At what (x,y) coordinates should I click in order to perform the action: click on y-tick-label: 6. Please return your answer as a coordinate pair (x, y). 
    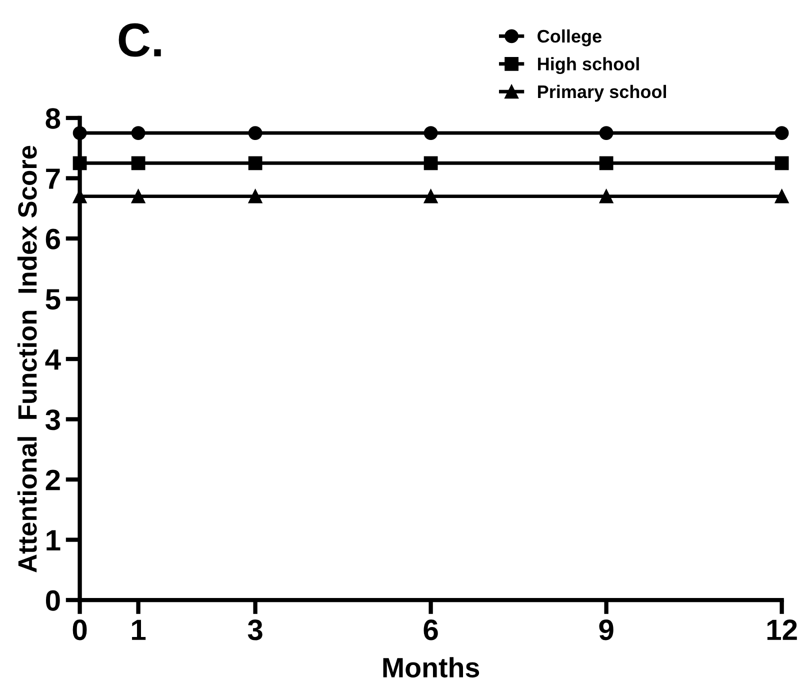
    Looking at the image, I should click on (53, 239).